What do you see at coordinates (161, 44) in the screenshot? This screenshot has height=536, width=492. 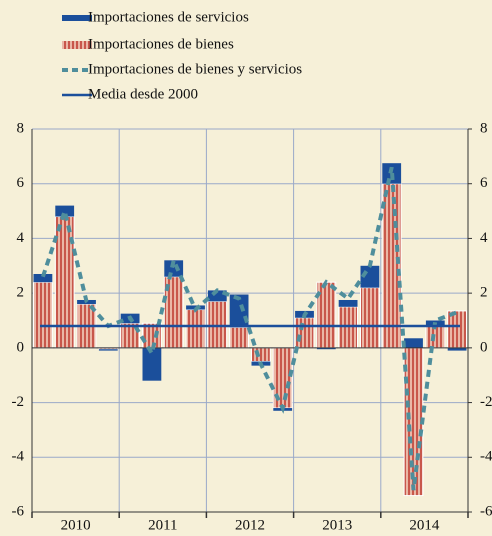 I see `legend-label: Importaciones de bienes` at bounding box center [161, 44].